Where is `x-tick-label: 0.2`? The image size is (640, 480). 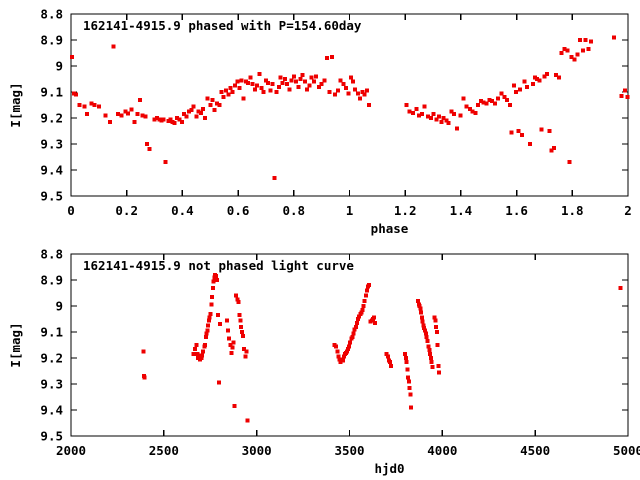 x-tick-label: 0.2 is located at coordinates (126, 210).